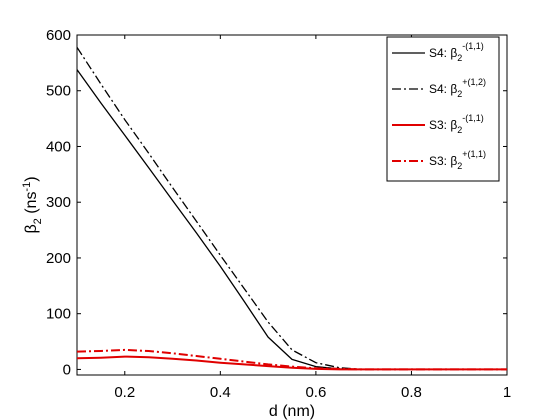 The image size is (560, 420). What do you see at coordinates (58, 91) in the screenshot?
I see `y-tick-label: 500` at bounding box center [58, 91].